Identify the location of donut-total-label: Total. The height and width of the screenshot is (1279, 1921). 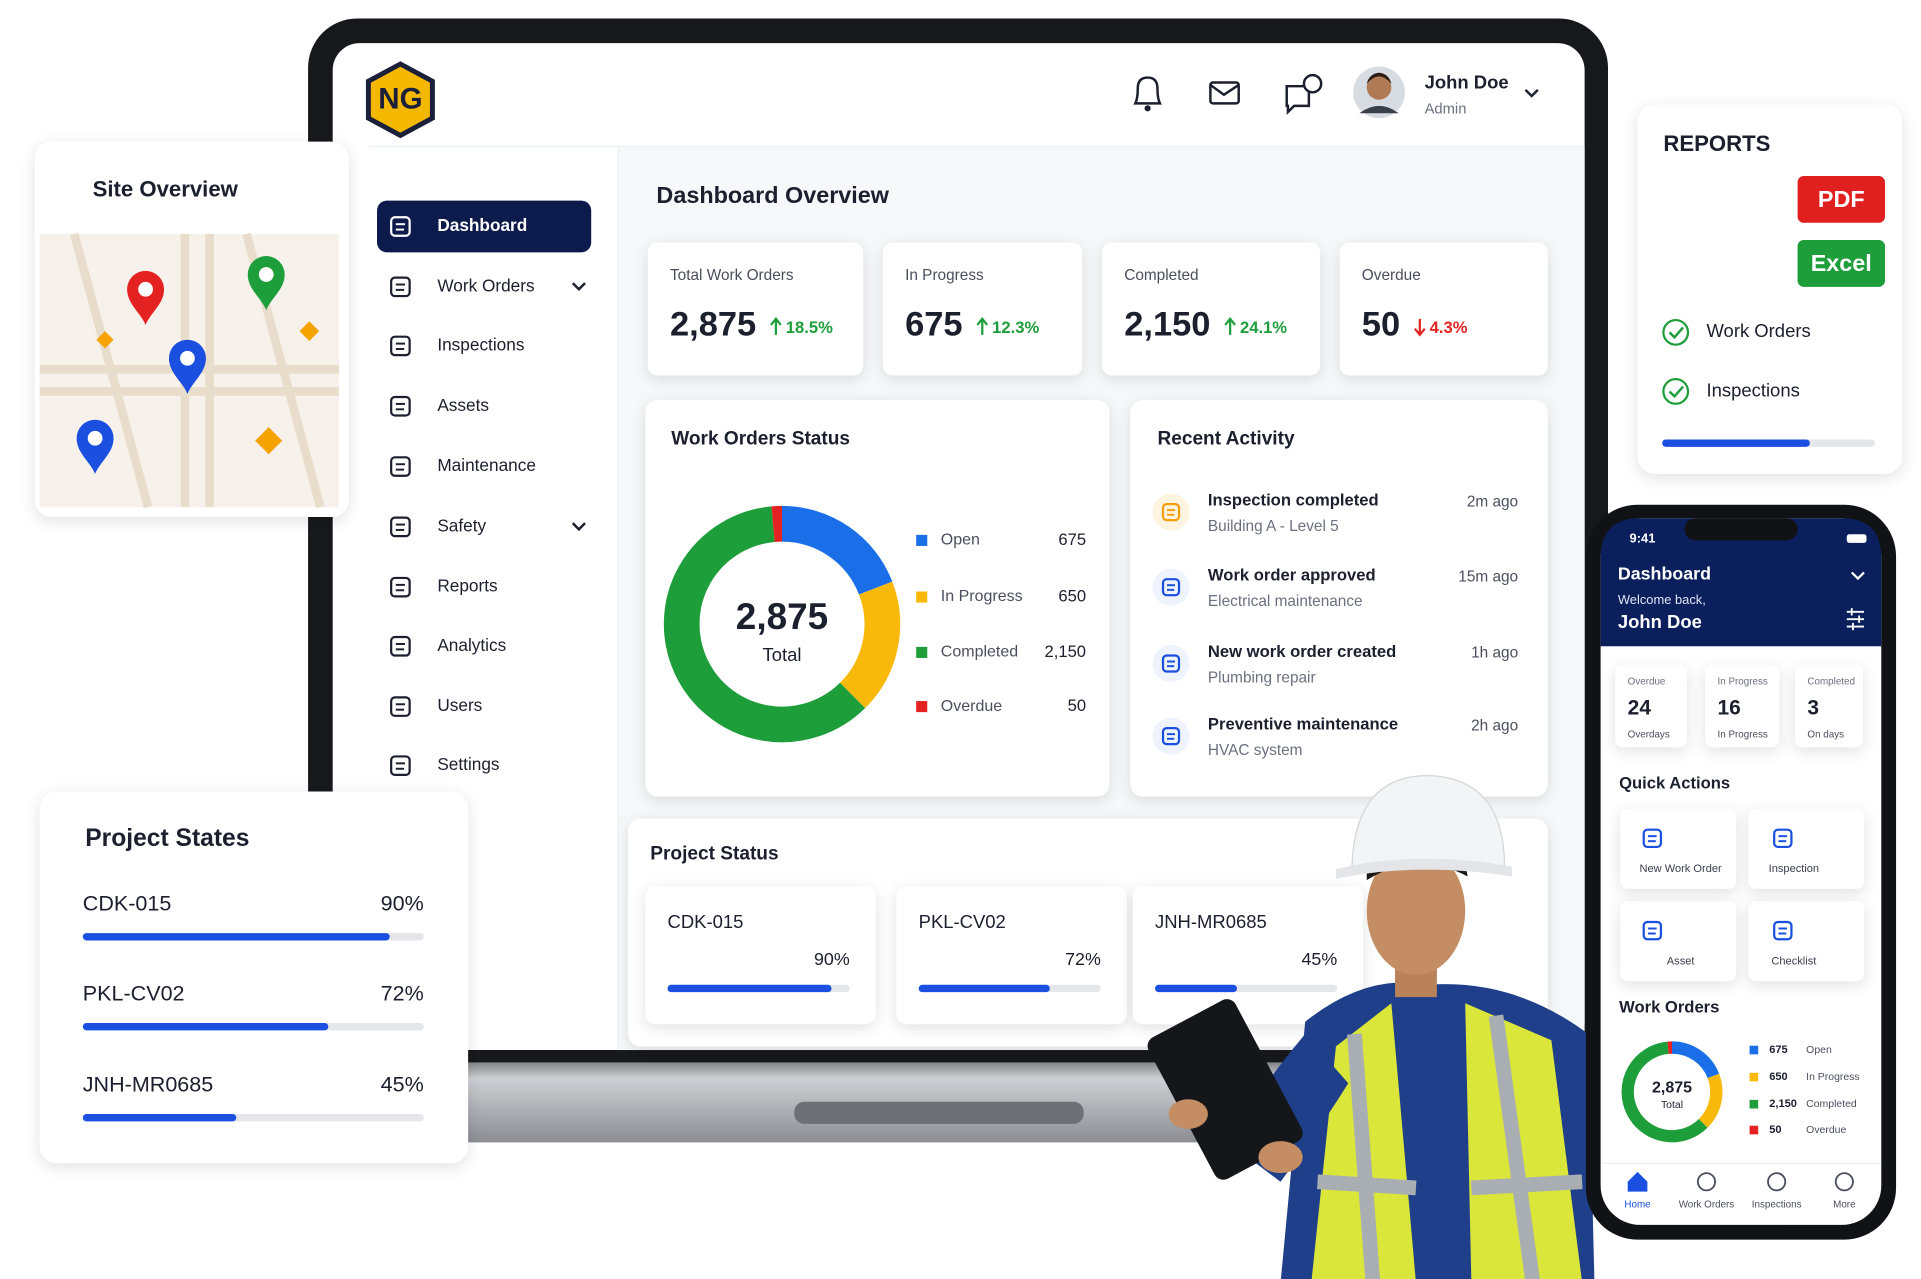
(782, 654).